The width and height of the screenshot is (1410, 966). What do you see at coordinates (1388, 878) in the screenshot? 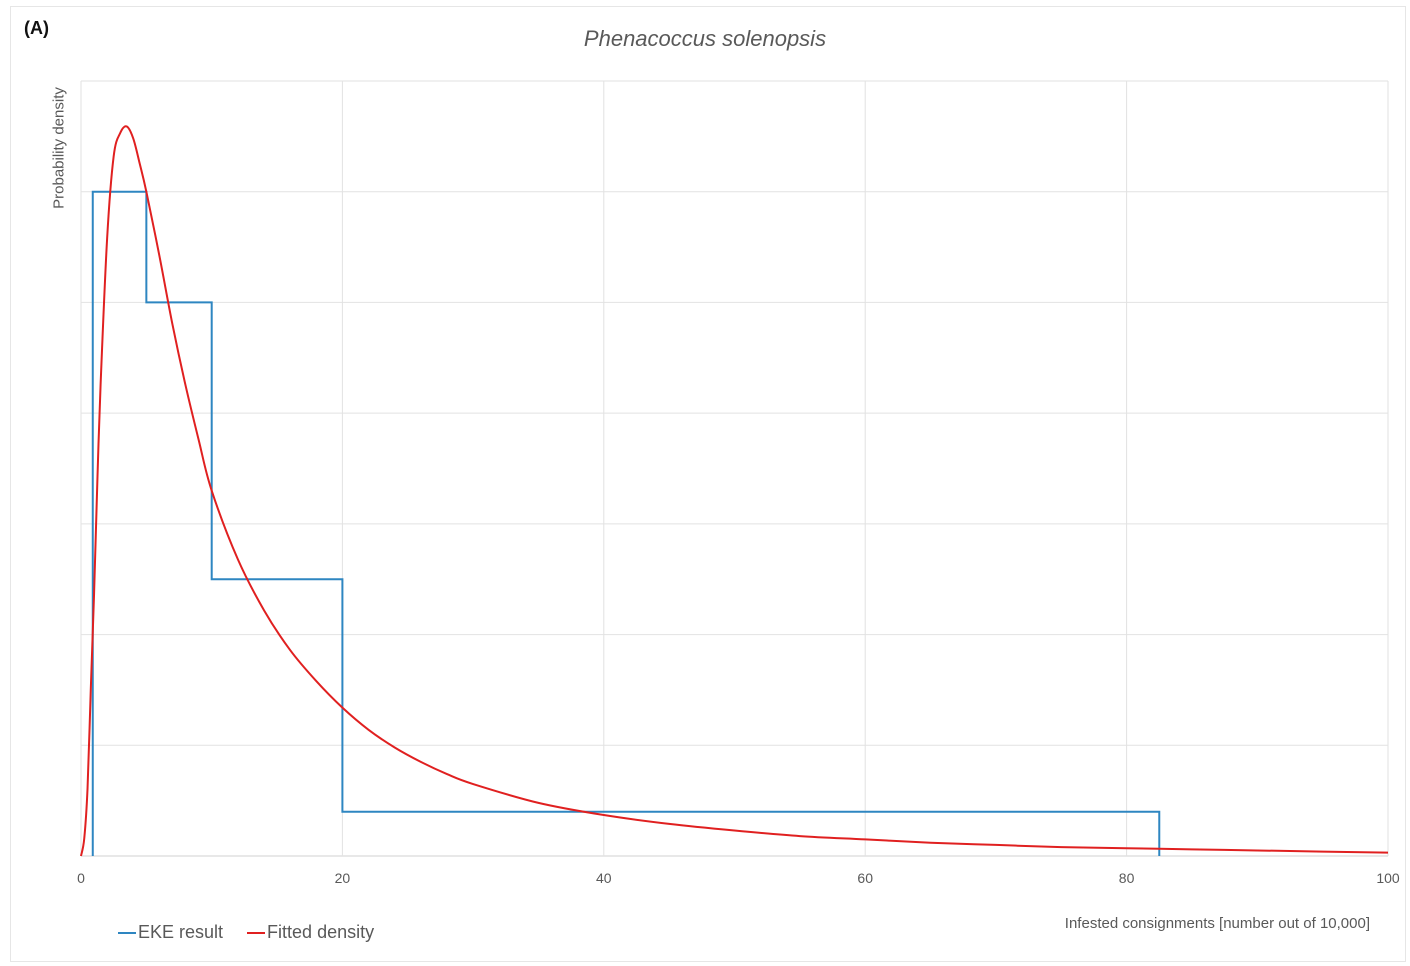
I see `x-tick-label: 100` at bounding box center [1388, 878].